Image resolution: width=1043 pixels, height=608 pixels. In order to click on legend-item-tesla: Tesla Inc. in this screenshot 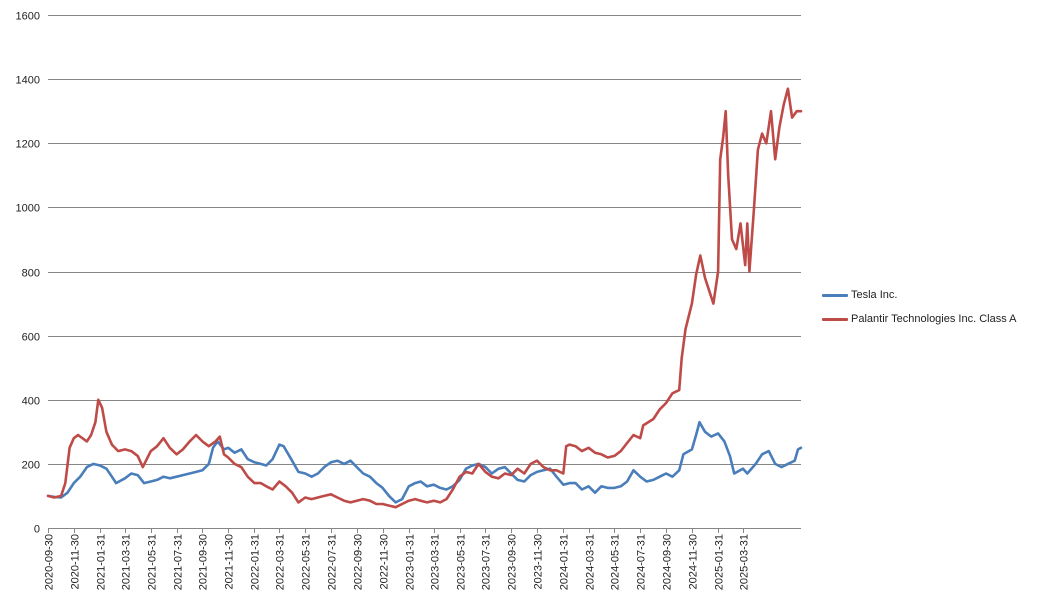, I will do `click(919, 295)`.